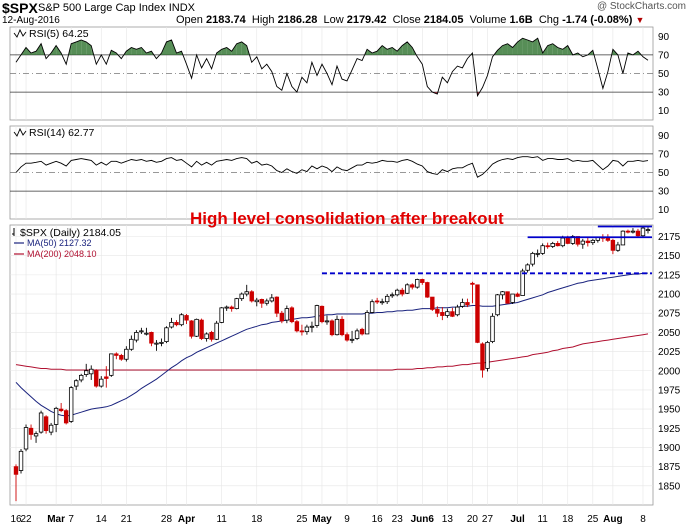 This screenshot has height=526, width=694. I want to click on rsi14-ytick-50: 50, so click(664, 173).